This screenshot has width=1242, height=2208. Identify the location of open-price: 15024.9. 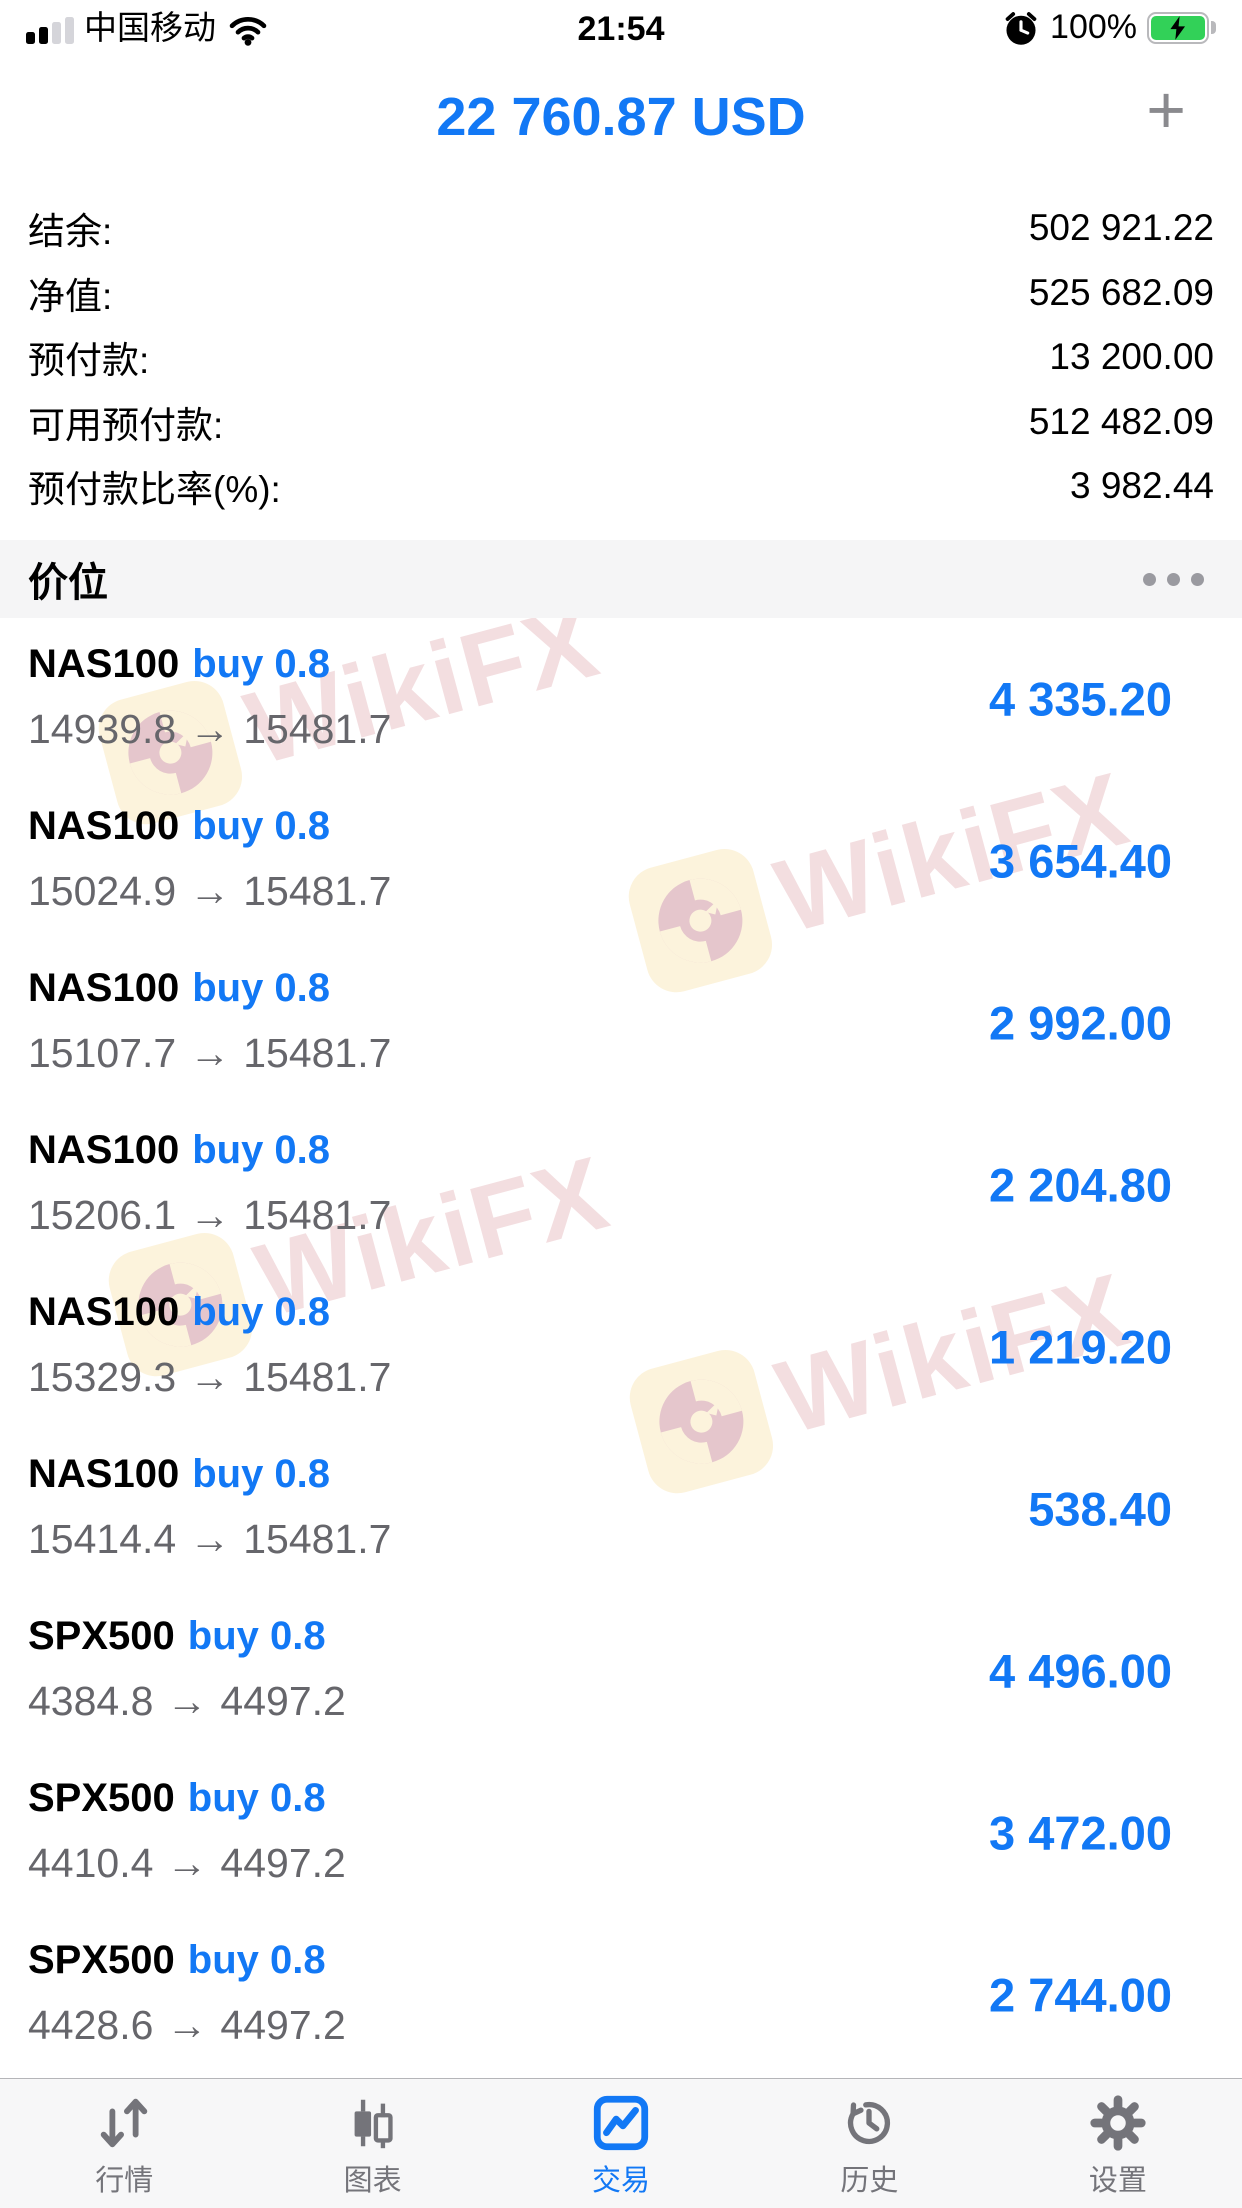
(102, 891).